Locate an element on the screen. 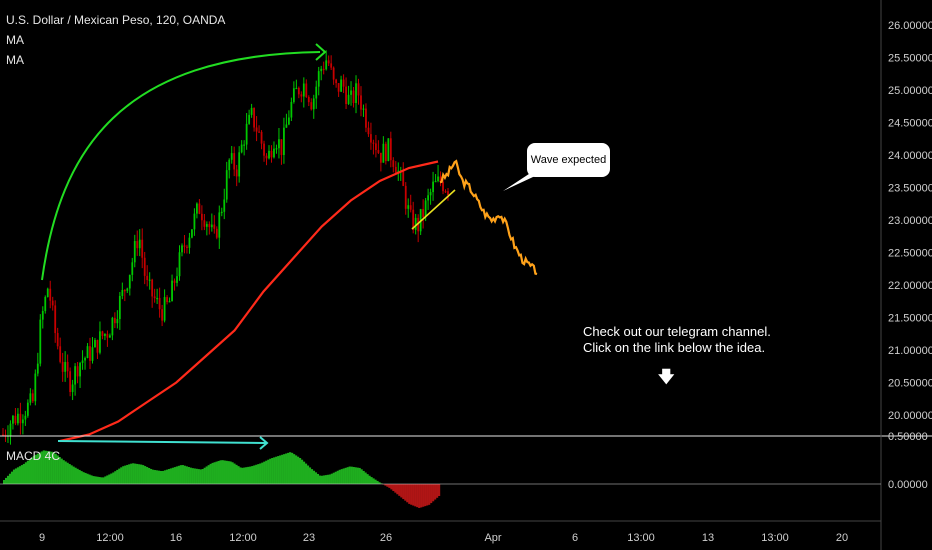  indicator-ma-2: MA is located at coordinates (15, 60).